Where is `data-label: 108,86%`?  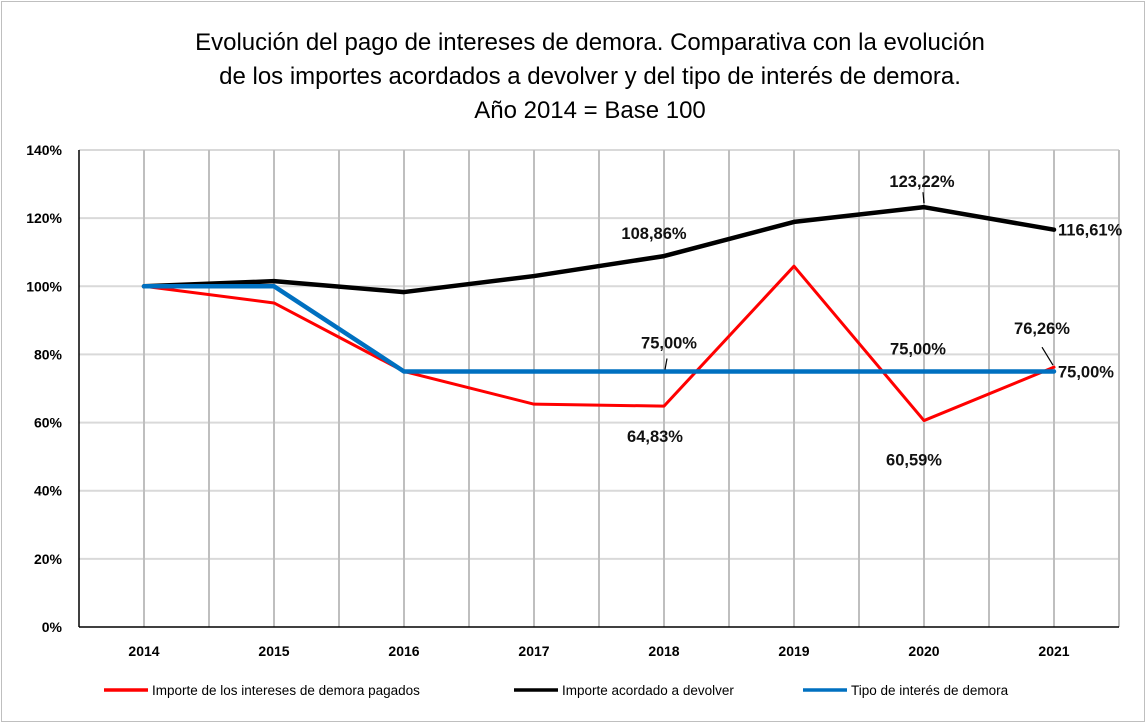
data-label: 108,86% is located at coordinates (653, 234).